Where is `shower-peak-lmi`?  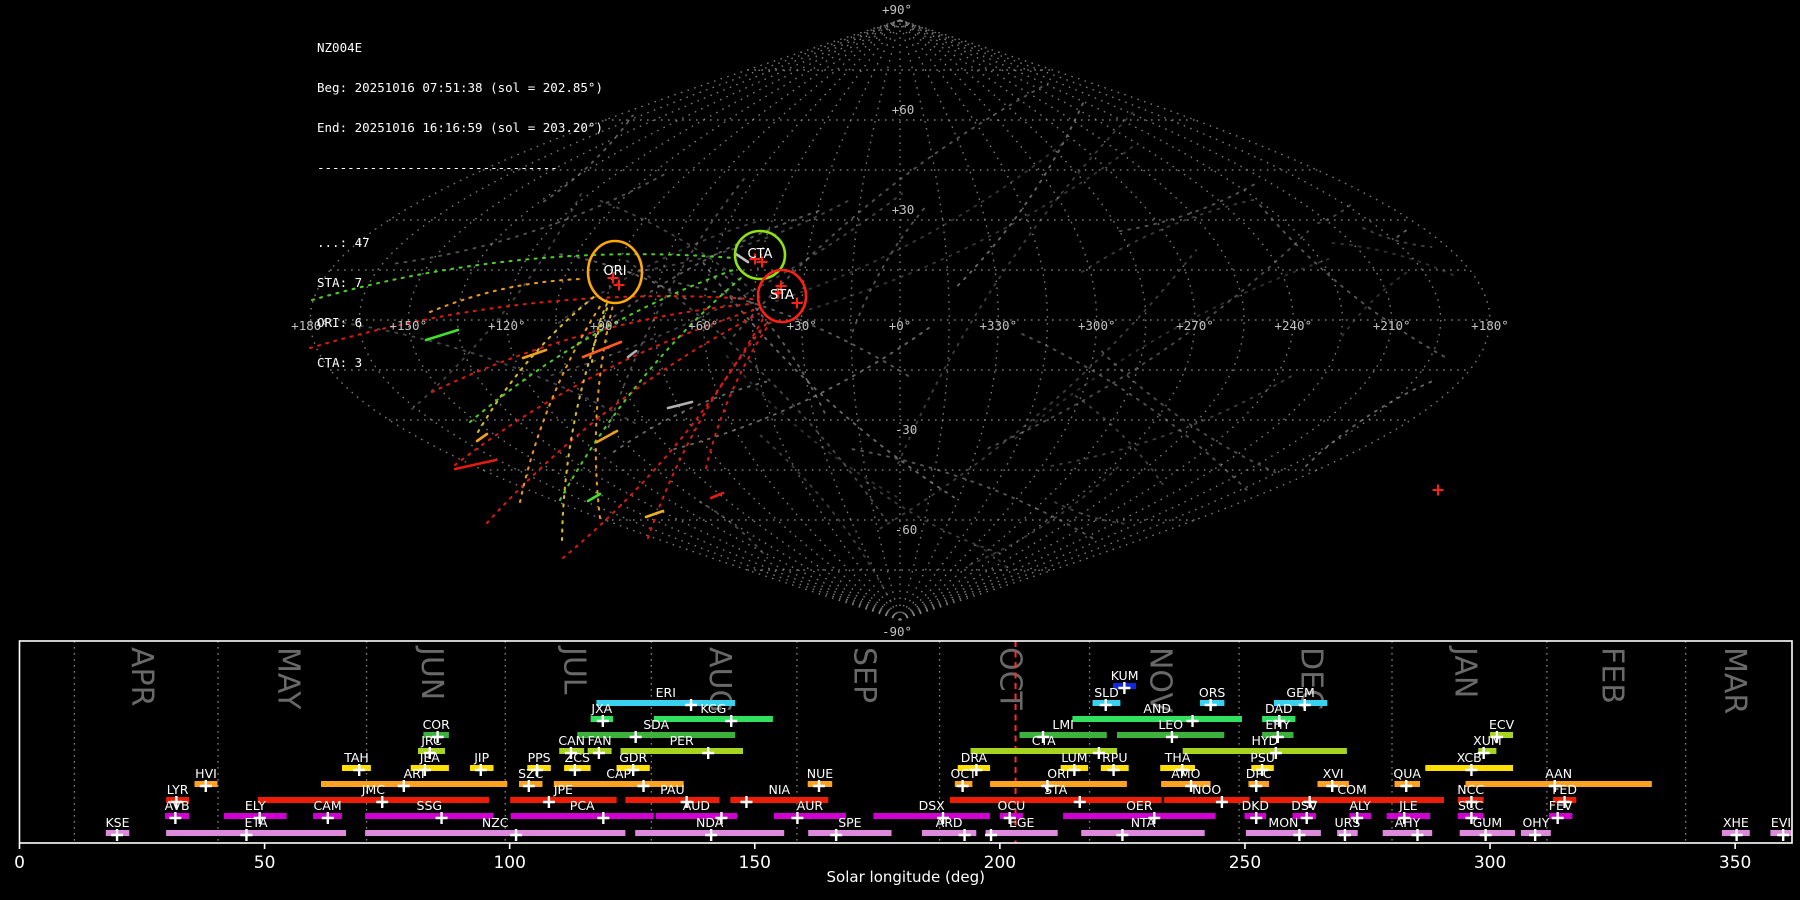
shower-peak-lmi is located at coordinates (1043, 737).